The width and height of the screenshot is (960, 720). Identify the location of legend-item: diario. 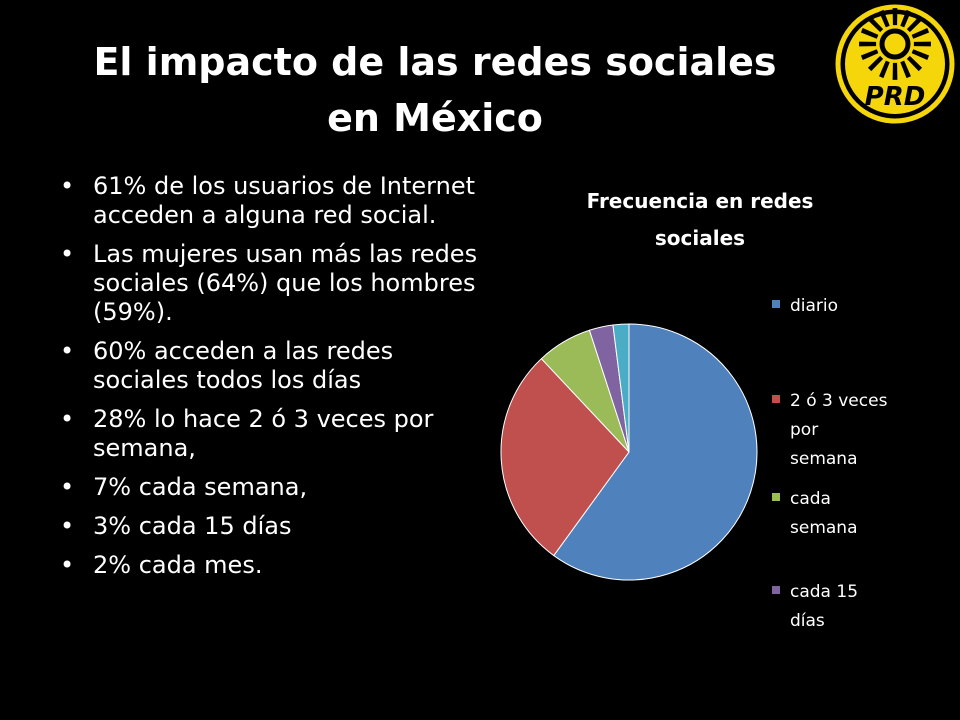
(837, 306).